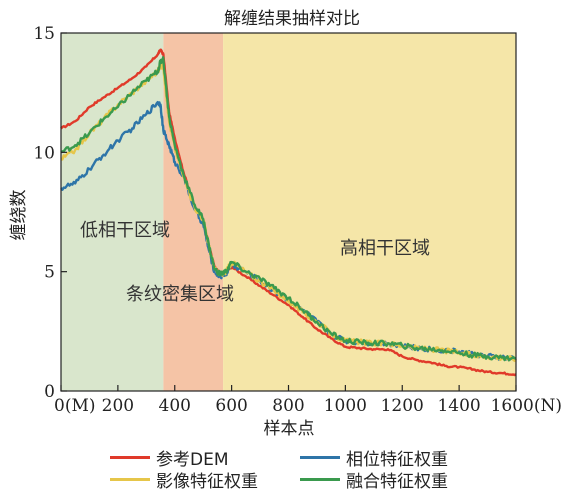  Describe the element at coordinates (289, 429) in the screenshot. I see `x-axis-label: 样本点` at that location.